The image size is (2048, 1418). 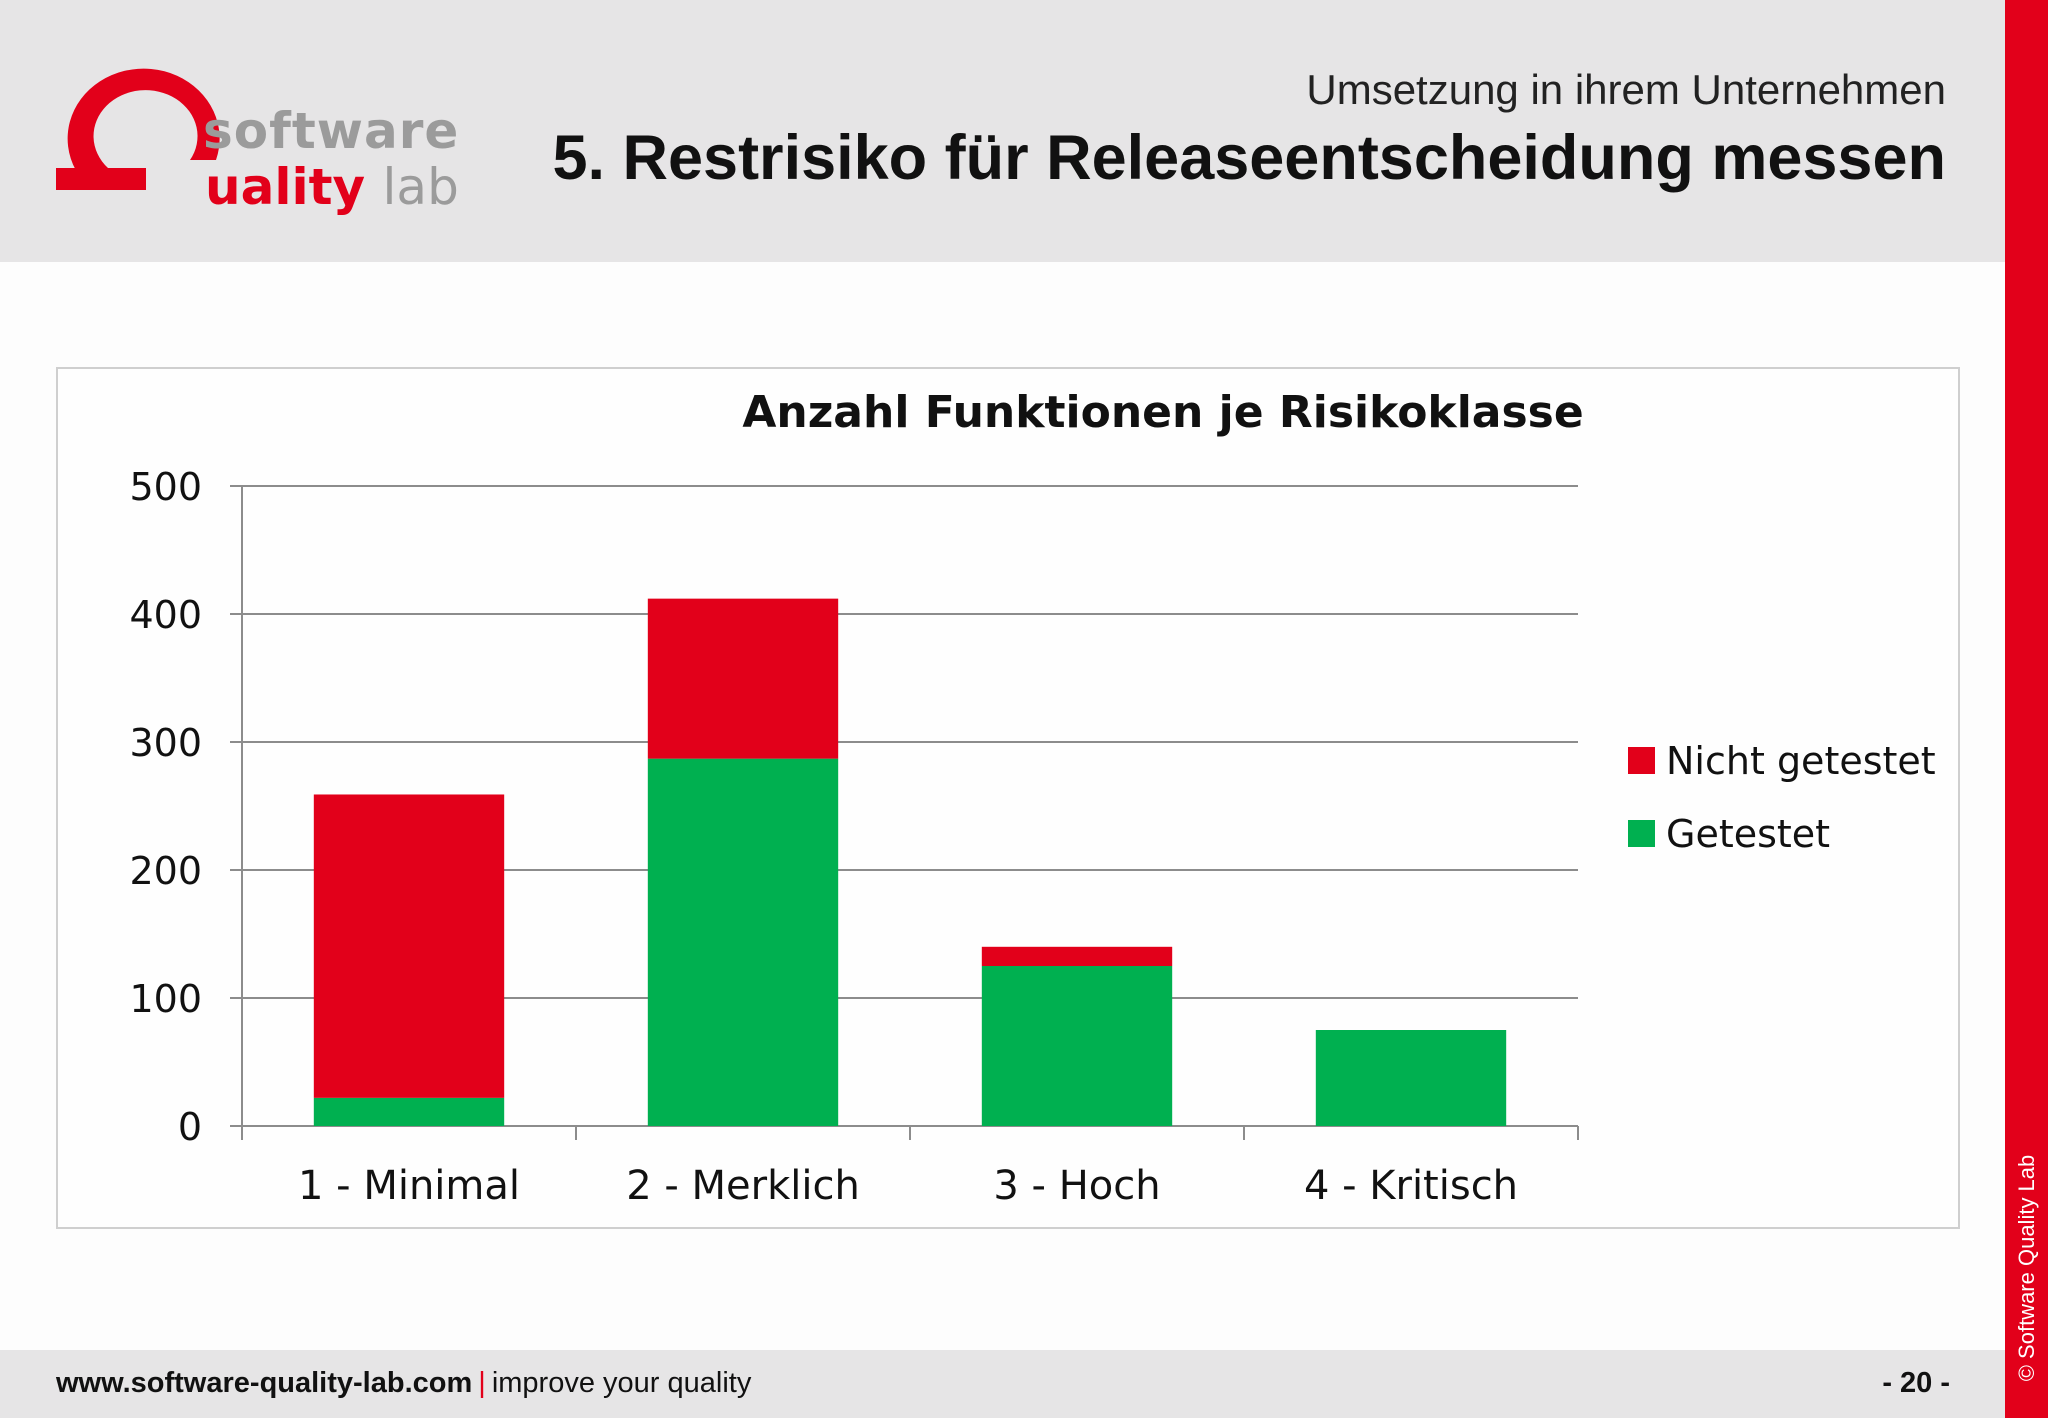 What do you see at coordinates (2026, 709) in the screenshot?
I see `side-accent-bar: © Software Quality Lab` at bounding box center [2026, 709].